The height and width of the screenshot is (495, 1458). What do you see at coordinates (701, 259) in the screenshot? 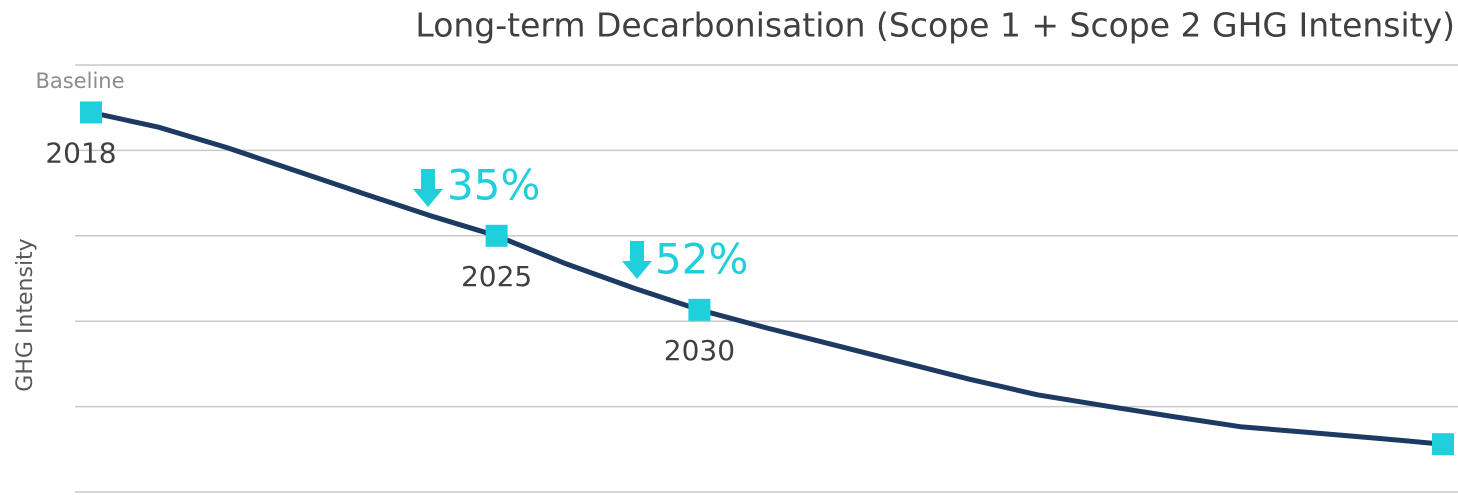
I see `reduction-annotation: 52%` at bounding box center [701, 259].